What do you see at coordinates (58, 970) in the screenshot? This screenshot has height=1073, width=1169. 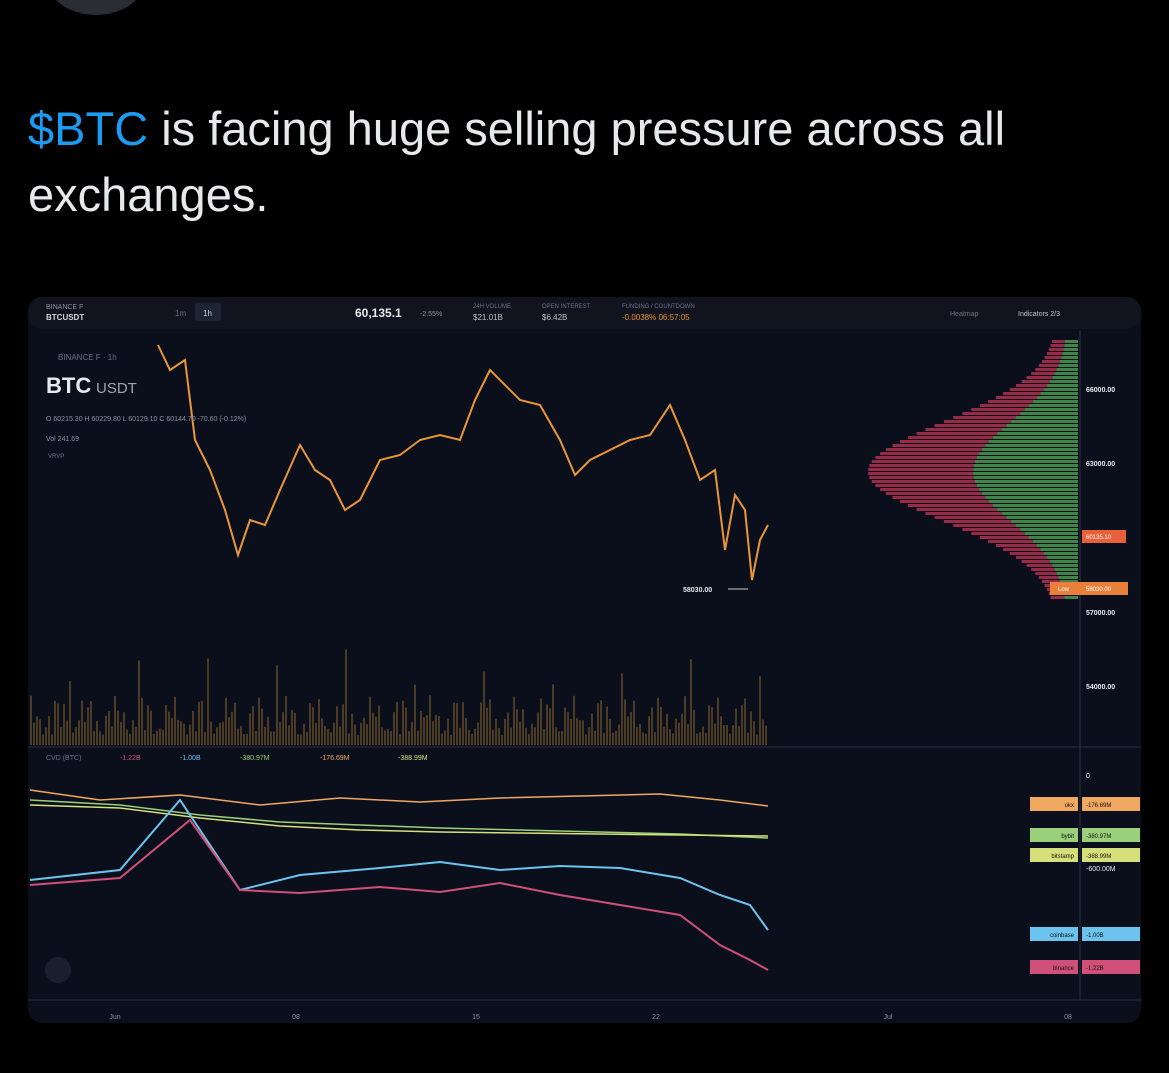 I see `logo` at bounding box center [58, 970].